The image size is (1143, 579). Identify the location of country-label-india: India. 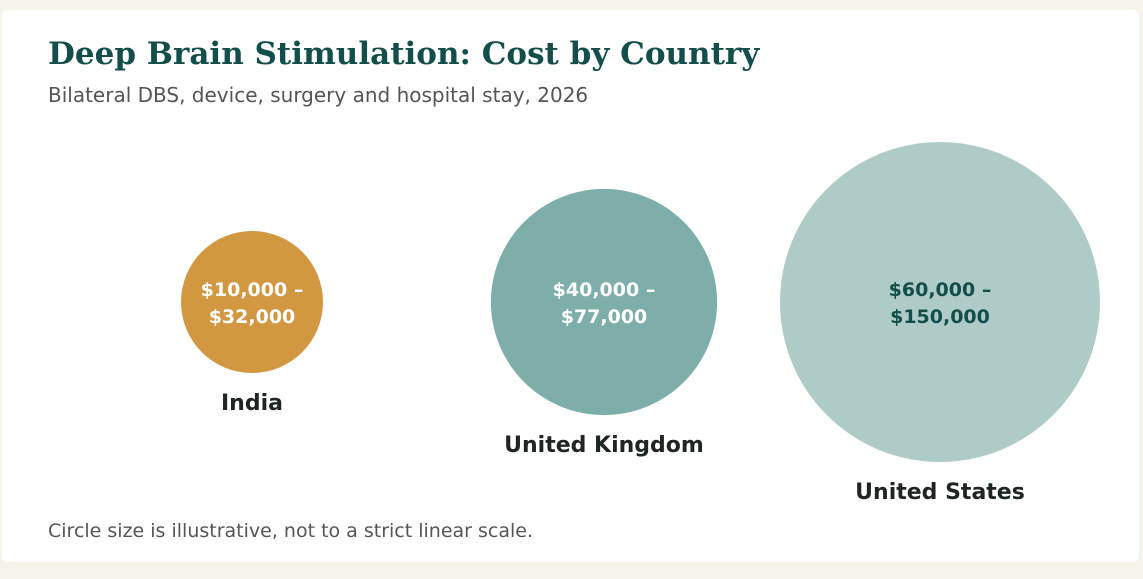
(252, 403).